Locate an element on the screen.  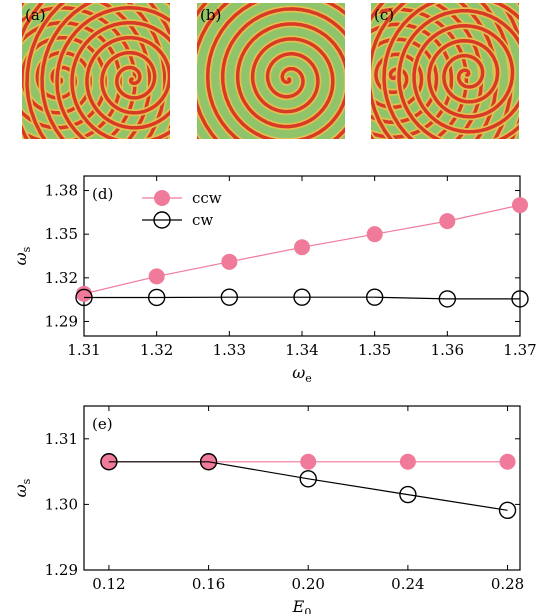
x-tick-label: 0.20 is located at coordinates (308, 584).